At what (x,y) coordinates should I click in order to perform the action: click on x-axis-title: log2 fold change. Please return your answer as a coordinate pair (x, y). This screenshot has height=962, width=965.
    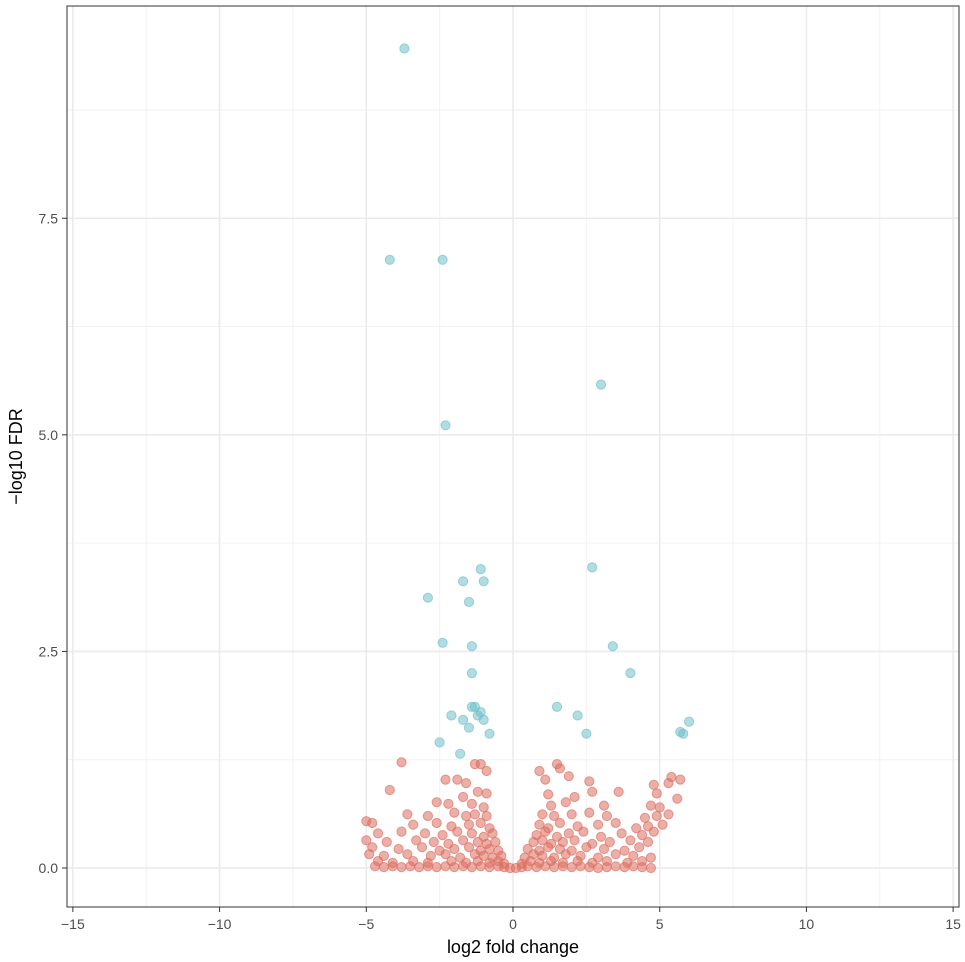
    Looking at the image, I should click on (513, 947).